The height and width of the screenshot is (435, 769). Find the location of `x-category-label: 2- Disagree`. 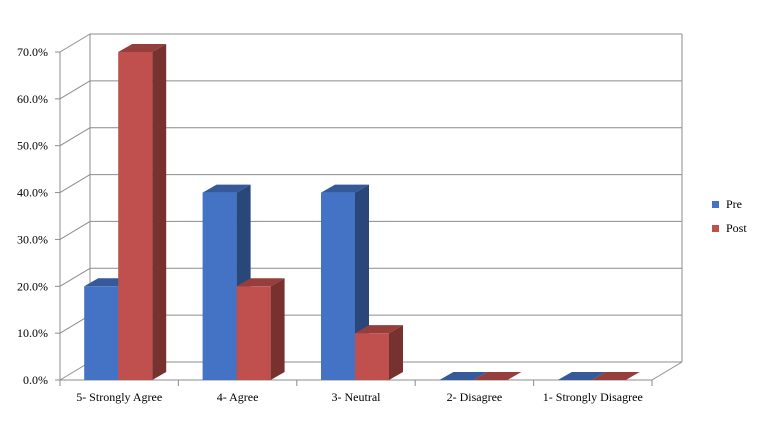

x-category-label: 2- Disagree is located at coordinates (475, 397).